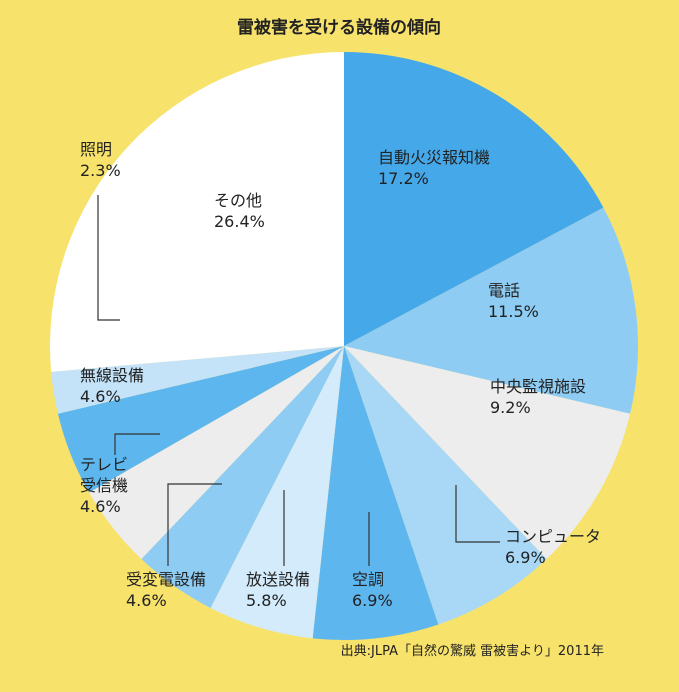 Image resolution: width=679 pixels, height=692 pixels. Describe the element at coordinates (372, 590) in the screenshot. I see `slice-label-4: 空調 6.9%` at that location.